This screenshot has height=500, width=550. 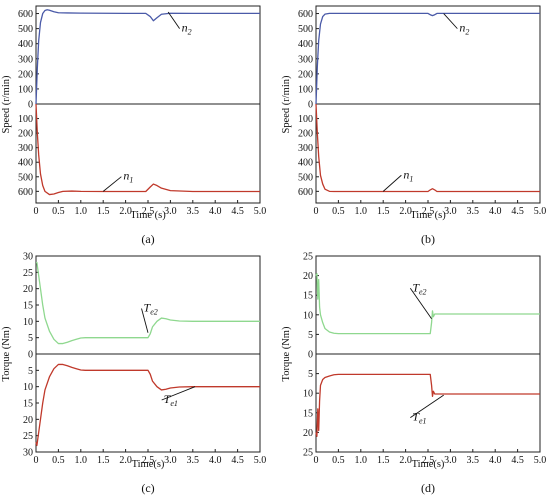 I want to click on x-axis-label: Time(s), so click(x=428, y=464).